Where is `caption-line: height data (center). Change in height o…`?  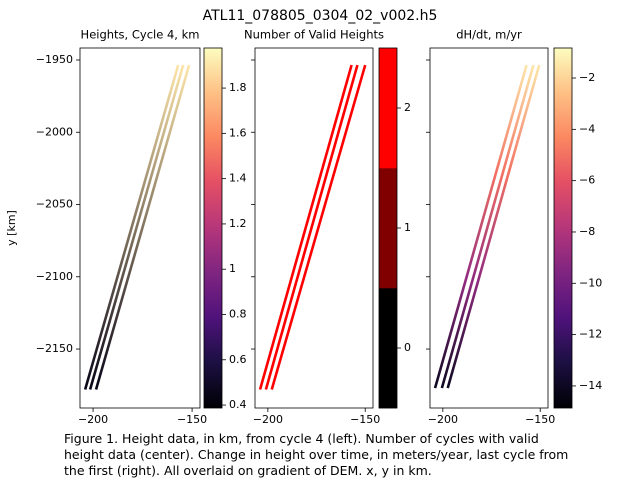
caption-line: height data (center). Change in height o… is located at coordinates (316, 454).